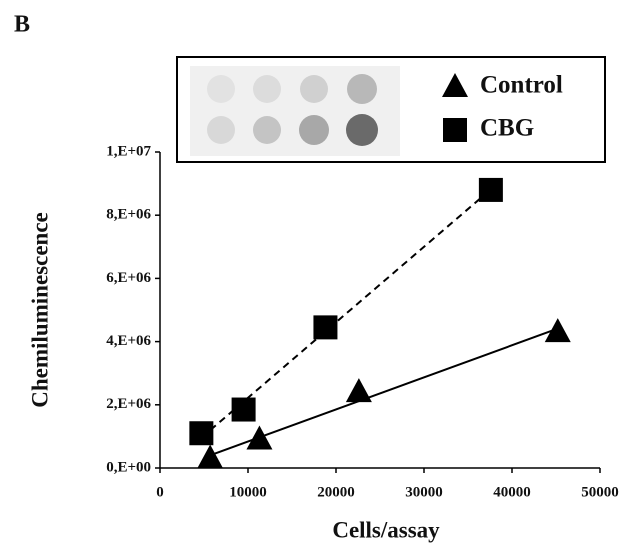  What do you see at coordinates (128, 404) in the screenshot?
I see `y-tick-label: 2,E+06` at bounding box center [128, 404].